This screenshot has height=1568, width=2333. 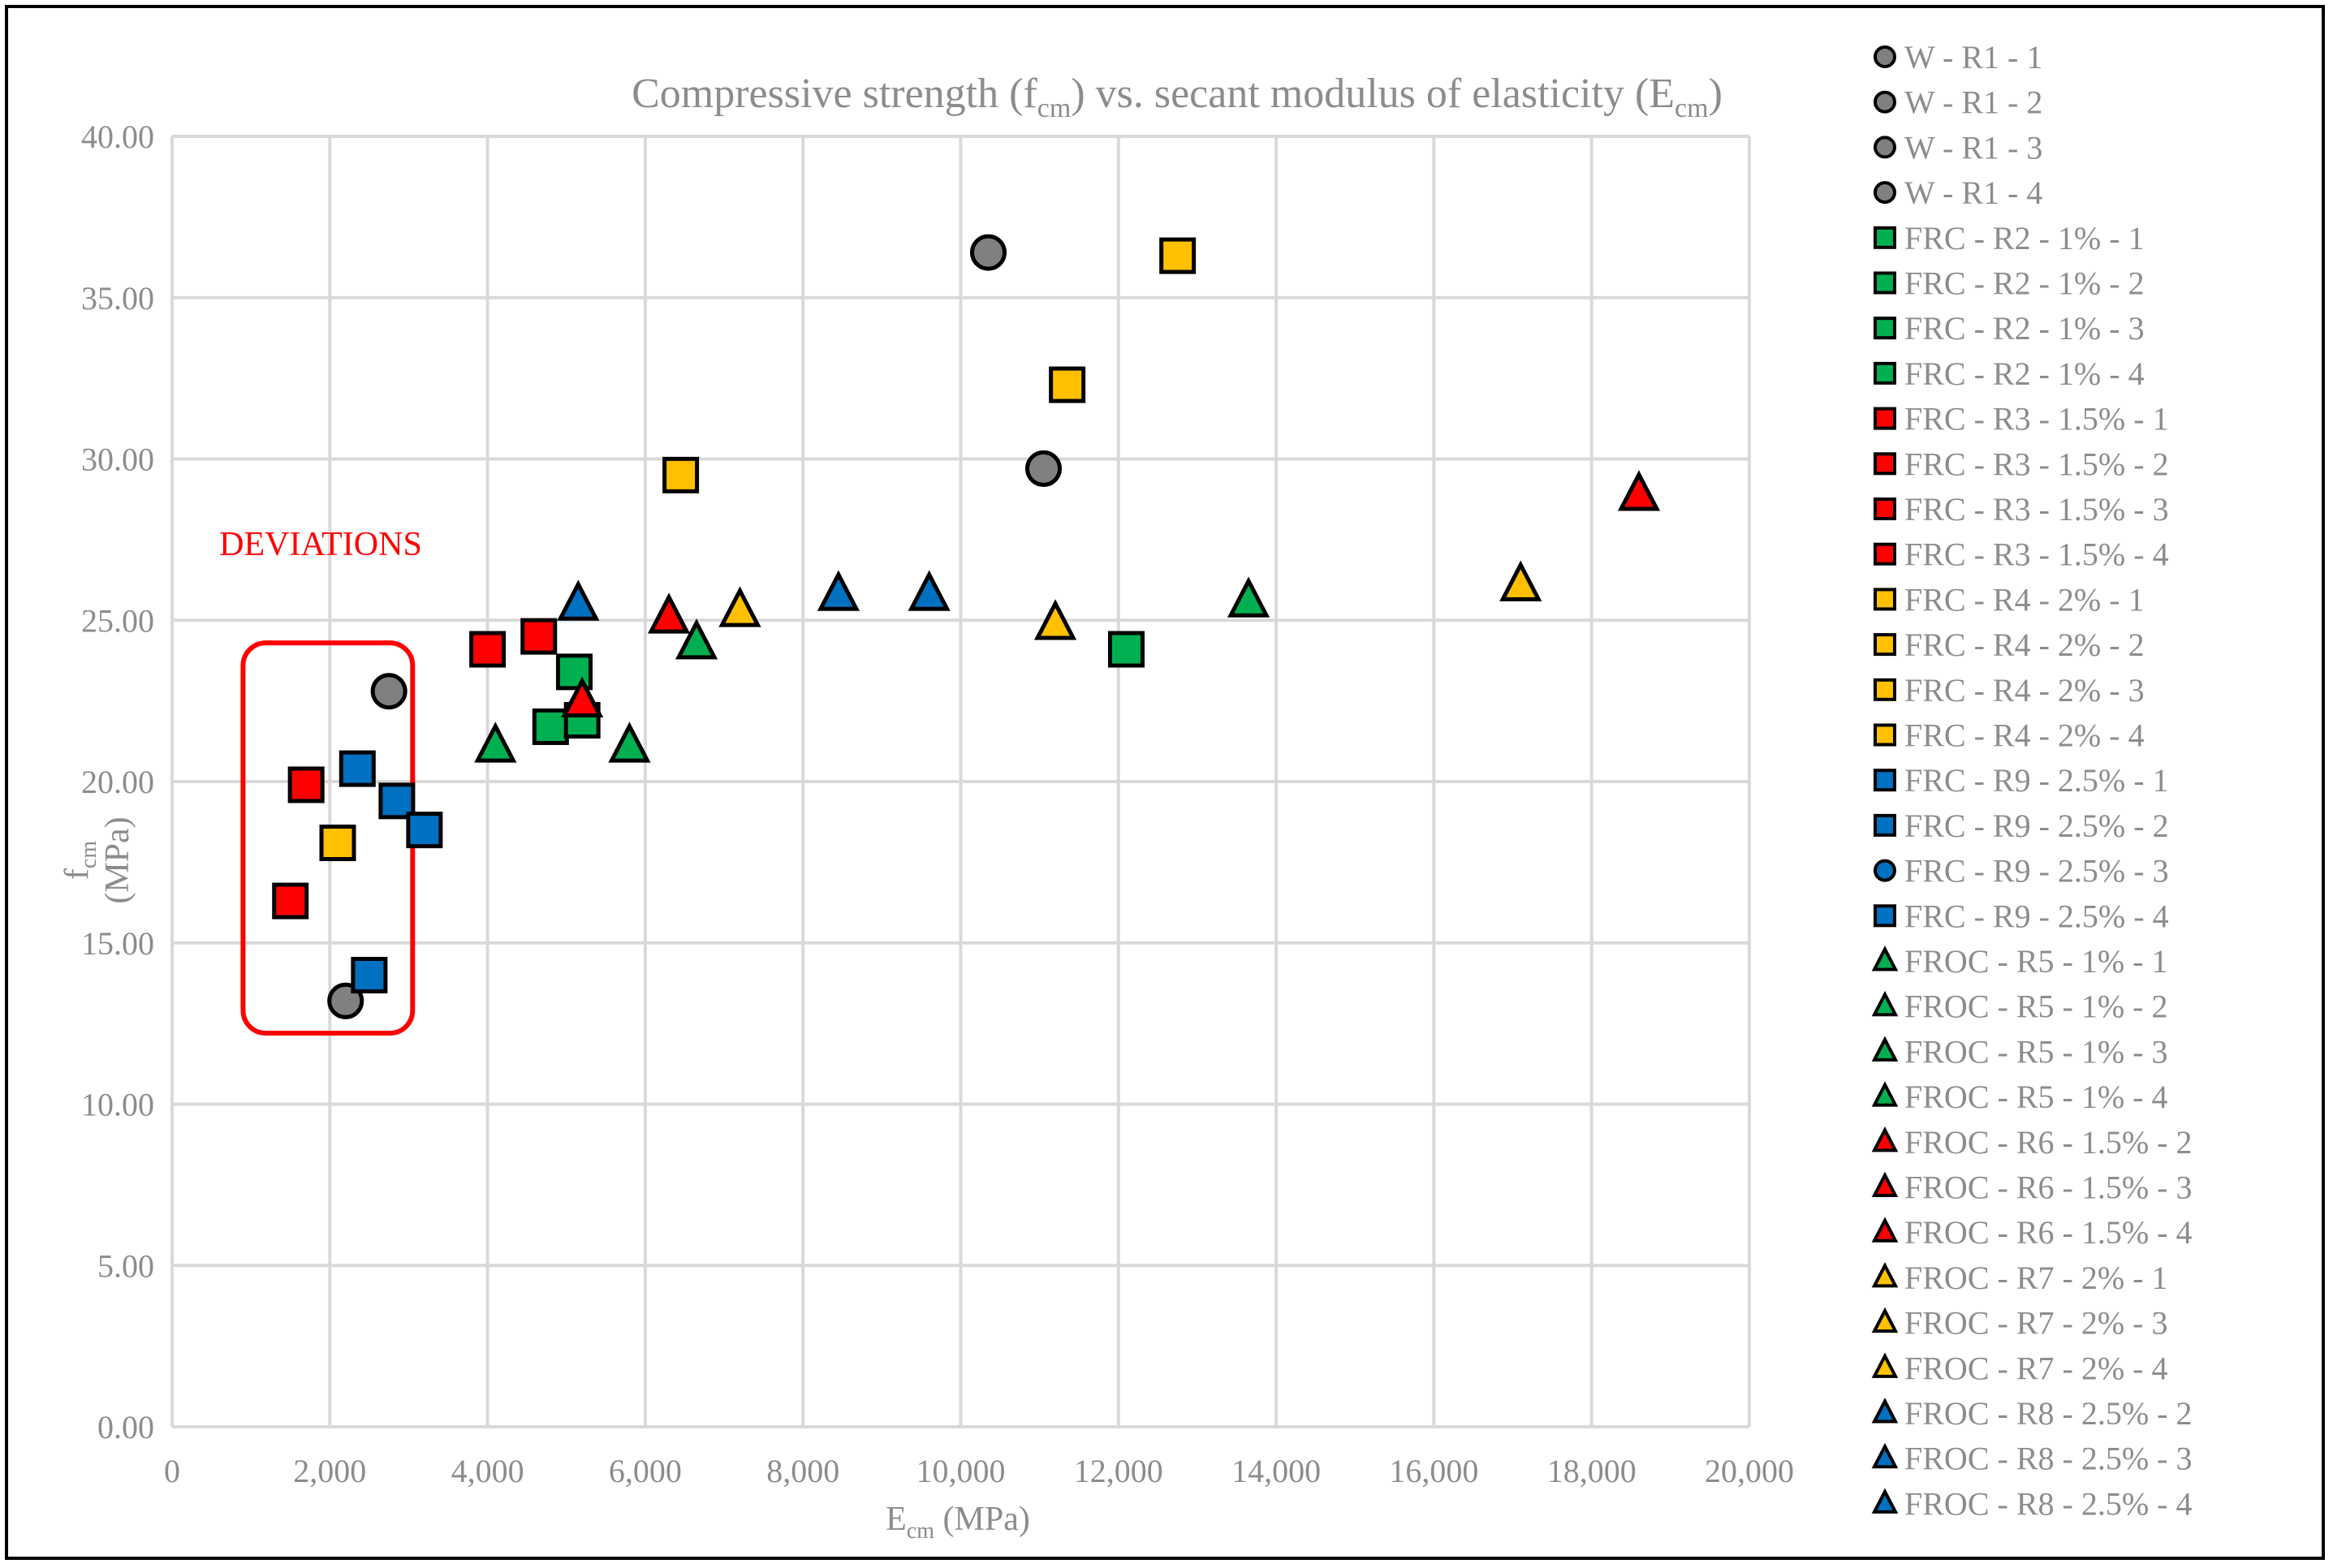 I want to click on legend-label: FRC - R9 - 2.5% - 3, so click(x=2037, y=871).